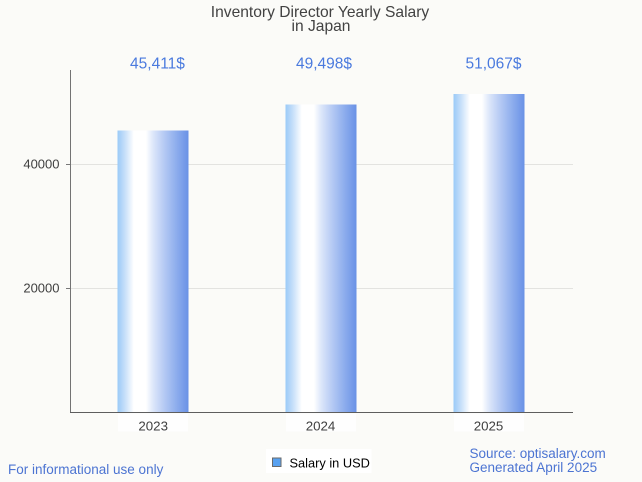 The height and width of the screenshot is (482, 642). I want to click on svg-text: 40000, so click(41, 164).